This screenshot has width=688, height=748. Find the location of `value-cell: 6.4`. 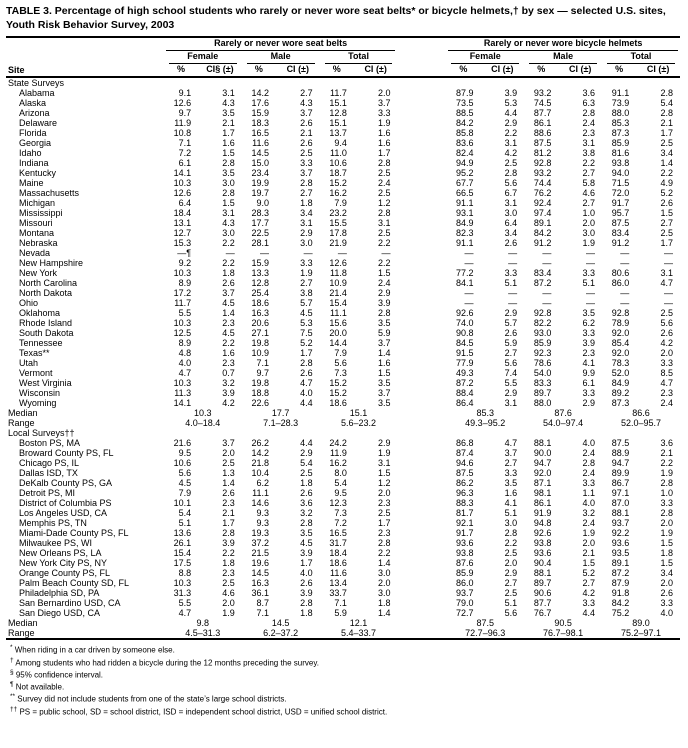

value-cell: 6.4 is located at coordinates (185, 203).